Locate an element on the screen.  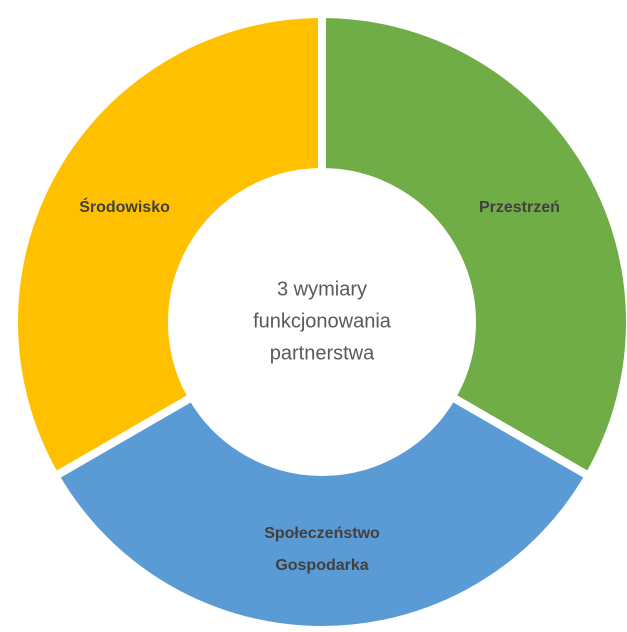
segment-label: Społeczeństwo is located at coordinates (322, 533).